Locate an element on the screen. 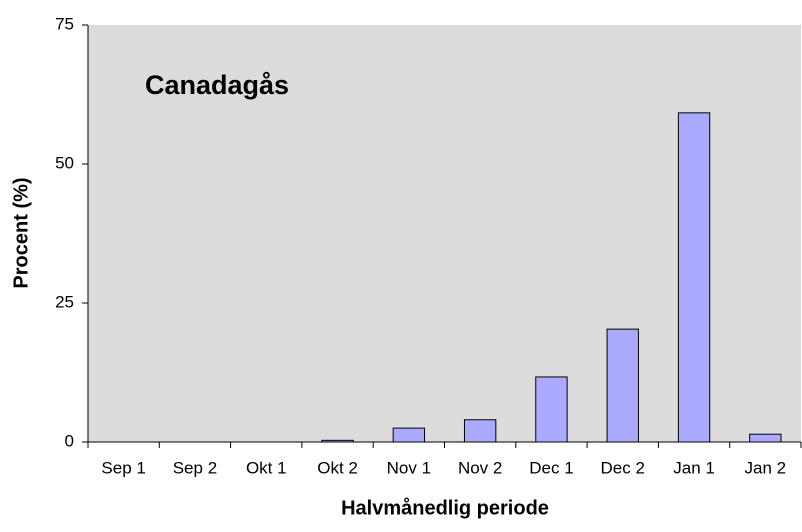 The width and height of the screenshot is (802, 532). y-tick-label: 0 is located at coordinates (69, 440).